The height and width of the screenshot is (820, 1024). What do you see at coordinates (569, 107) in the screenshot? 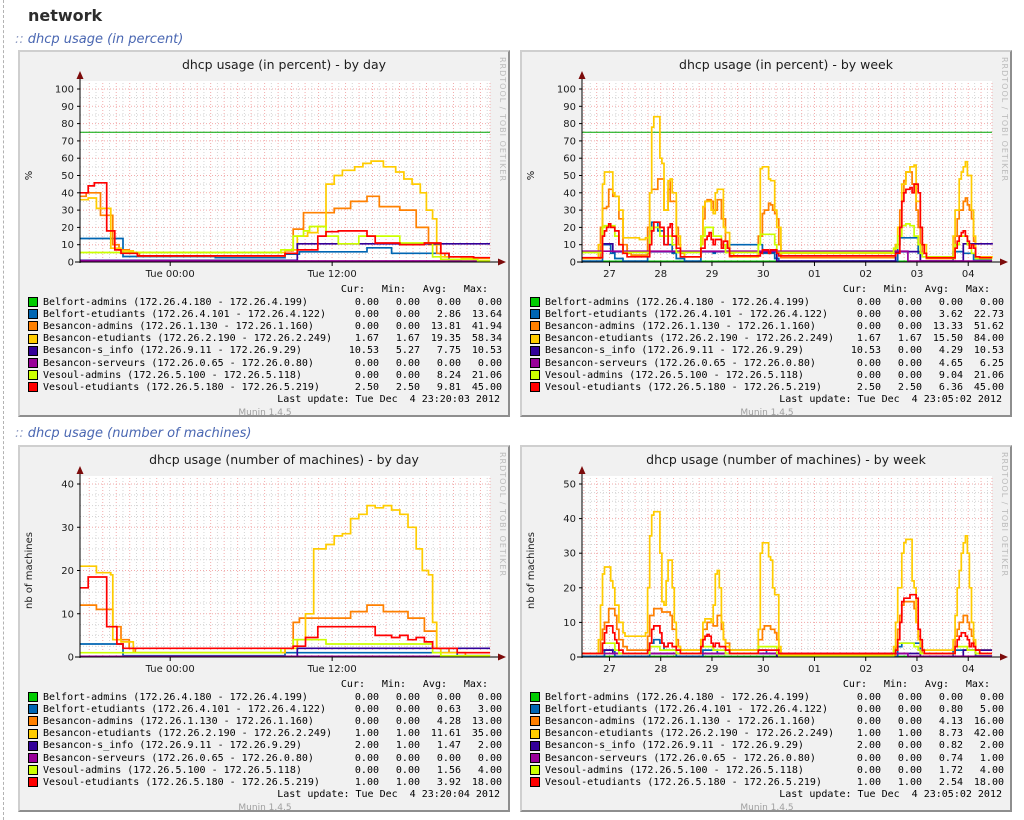
I see `y-tick-label: 90` at bounding box center [569, 107].